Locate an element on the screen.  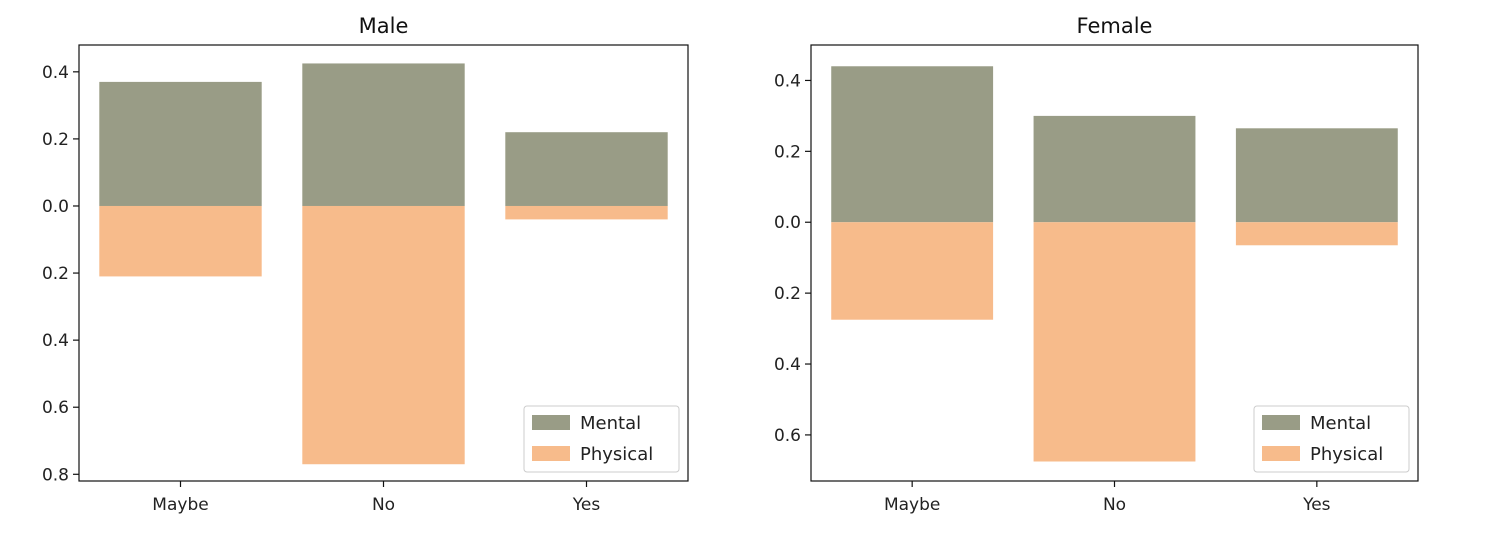
chart-title: Female is located at coordinates (1115, 26).